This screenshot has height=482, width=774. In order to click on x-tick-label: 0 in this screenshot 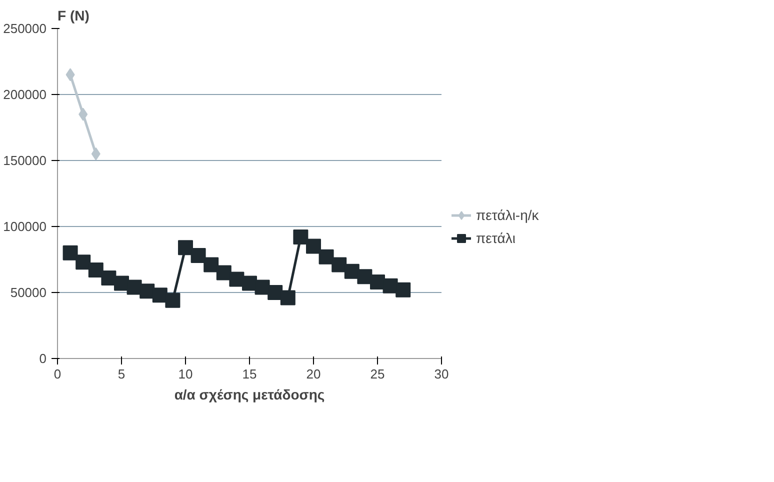, I will do `click(58, 374)`.